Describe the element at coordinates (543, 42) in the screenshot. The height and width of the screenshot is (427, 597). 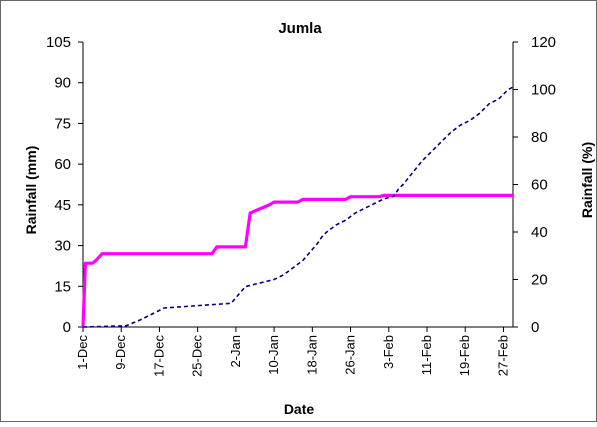
I see `y2-tick-label: 120` at that location.